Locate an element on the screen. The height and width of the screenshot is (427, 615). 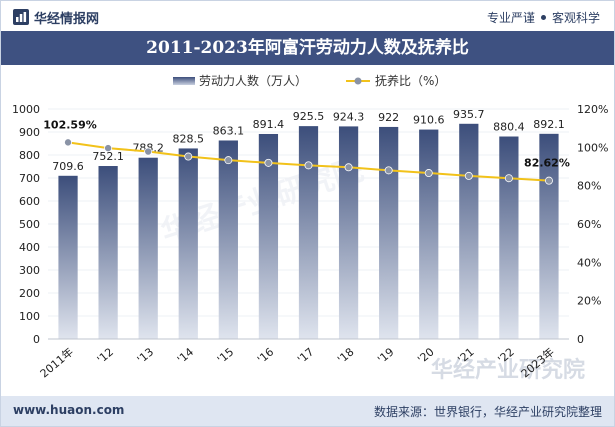
bar-value-label: 752.1 is located at coordinates (108, 156).